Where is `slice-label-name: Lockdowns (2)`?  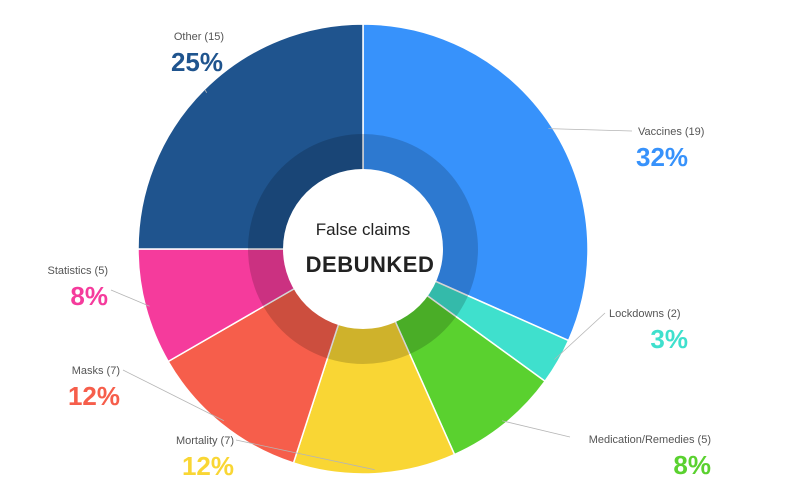
slice-label-name: Lockdowns (2) is located at coordinates (645, 314).